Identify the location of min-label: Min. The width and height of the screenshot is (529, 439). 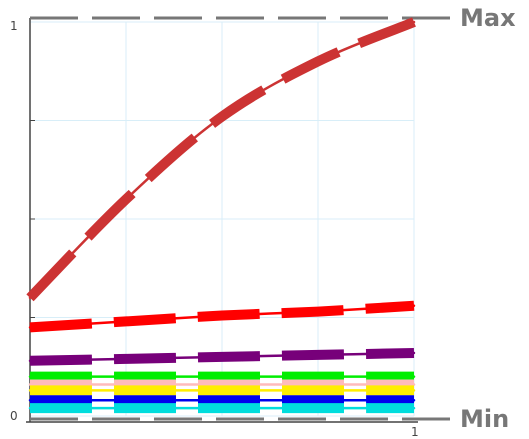
(484, 419).